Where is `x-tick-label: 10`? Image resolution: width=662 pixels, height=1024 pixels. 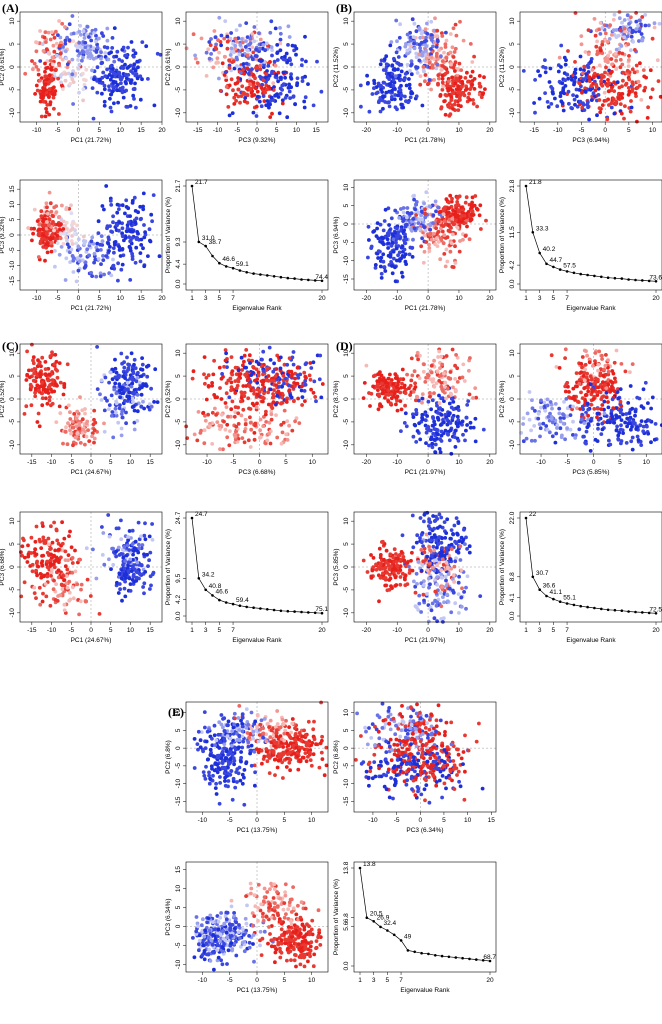 x-tick-label: 10 is located at coordinates (121, 130).